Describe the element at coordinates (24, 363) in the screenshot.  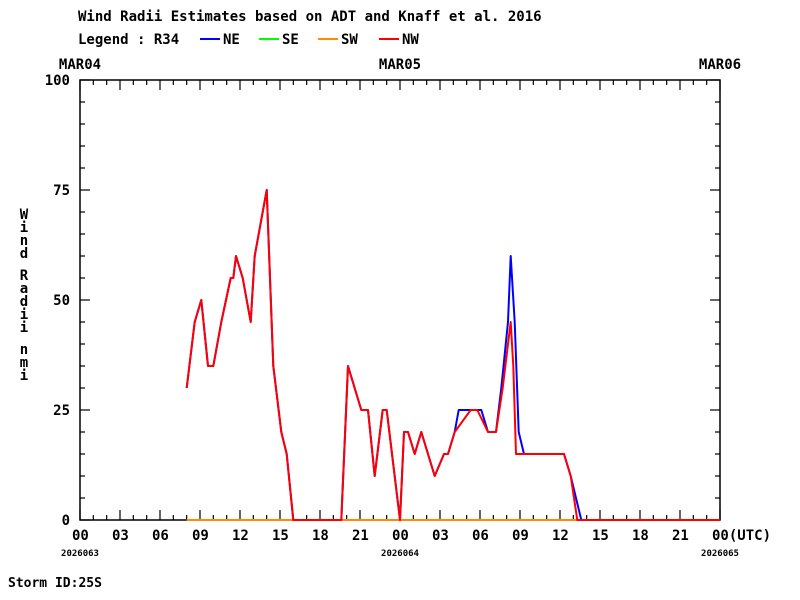
I see `y-label-char: m` at that location.